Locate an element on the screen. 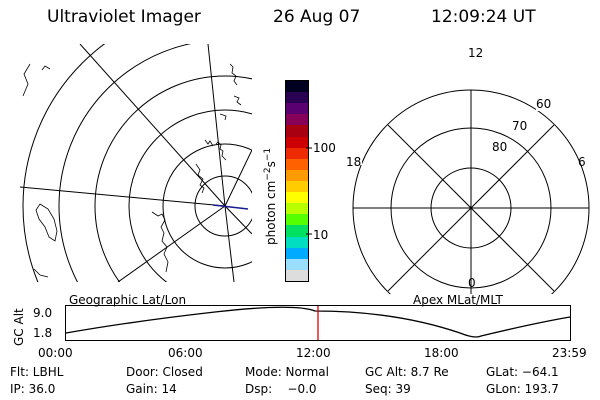 The image size is (600, 400). mlt-label-18: 18 is located at coordinates (354, 162).